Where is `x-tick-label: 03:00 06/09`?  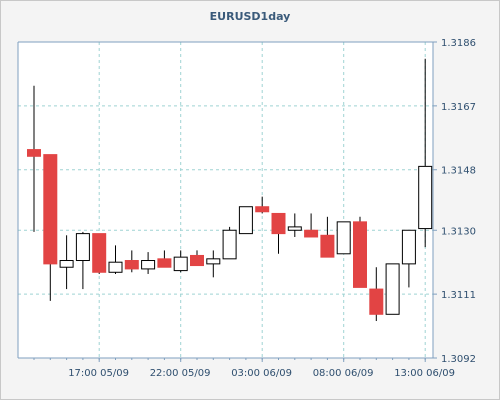 x-tick-label: 03:00 06/09 is located at coordinates (261, 373).